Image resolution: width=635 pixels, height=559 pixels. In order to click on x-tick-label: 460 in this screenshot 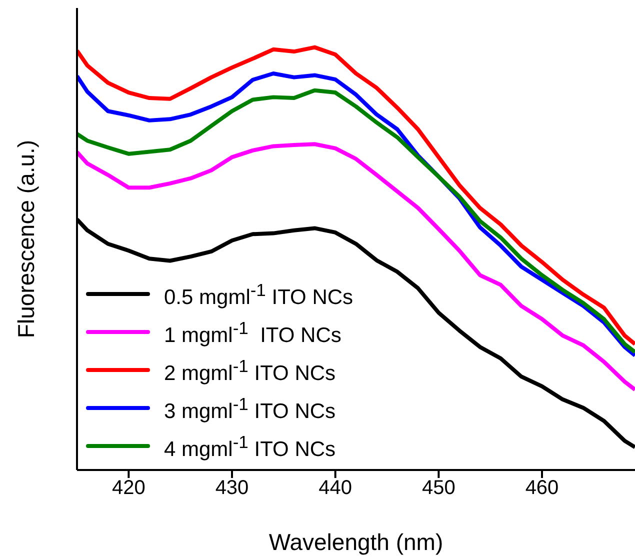, I will do `click(542, 488)`.